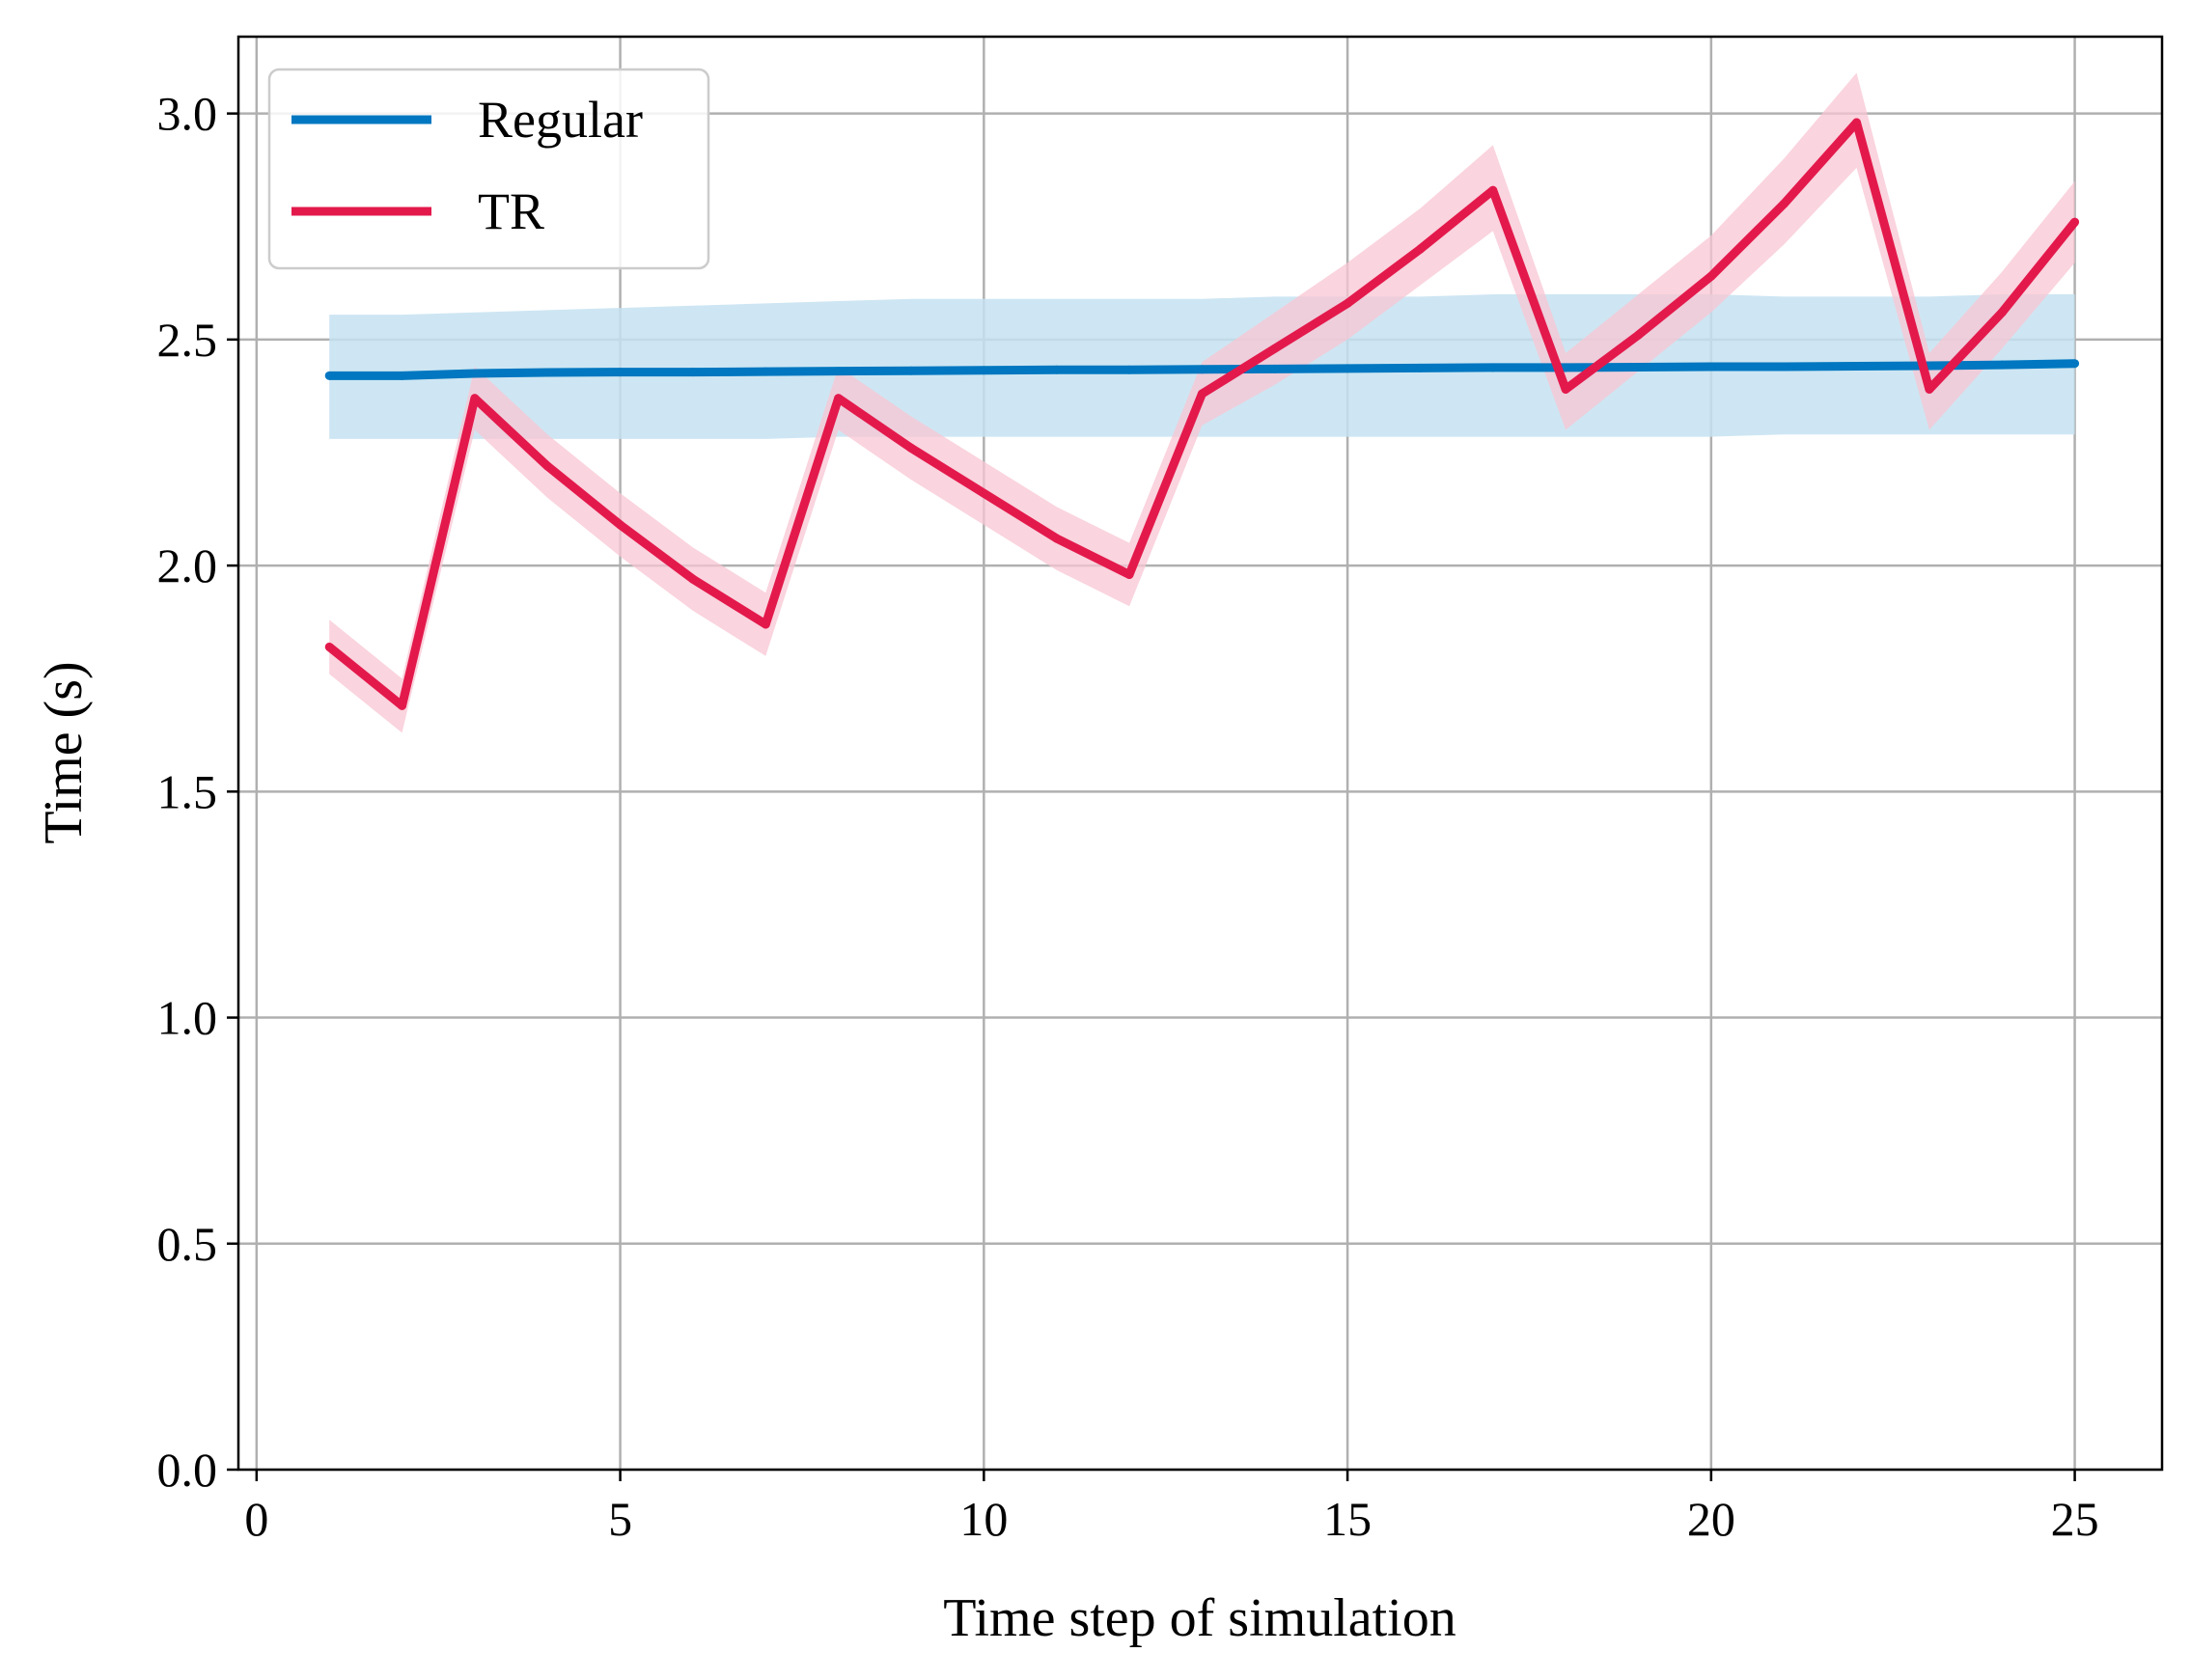 The image size is (2191, 1680). Describe the element at coordinates (187, 791) in the screenshot. I see `y-tick-label: 1.5` at that location.